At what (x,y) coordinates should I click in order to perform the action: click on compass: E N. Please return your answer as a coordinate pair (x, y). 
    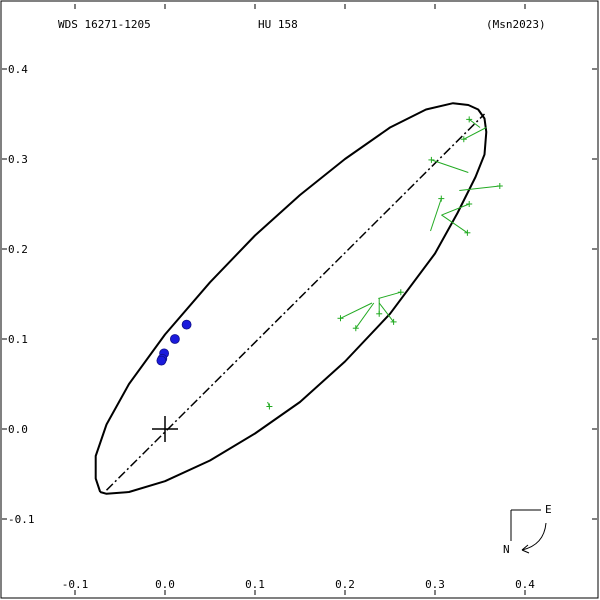
    Looking at the image, I should click on (527, 529).